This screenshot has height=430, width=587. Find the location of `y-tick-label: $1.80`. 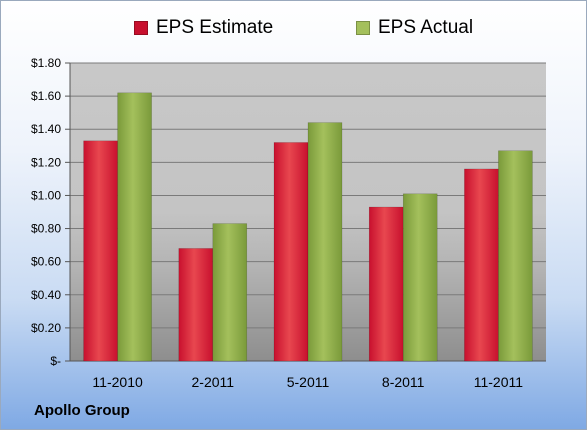

y-tick-label: $1.80 is located at coordinates (46, 63).